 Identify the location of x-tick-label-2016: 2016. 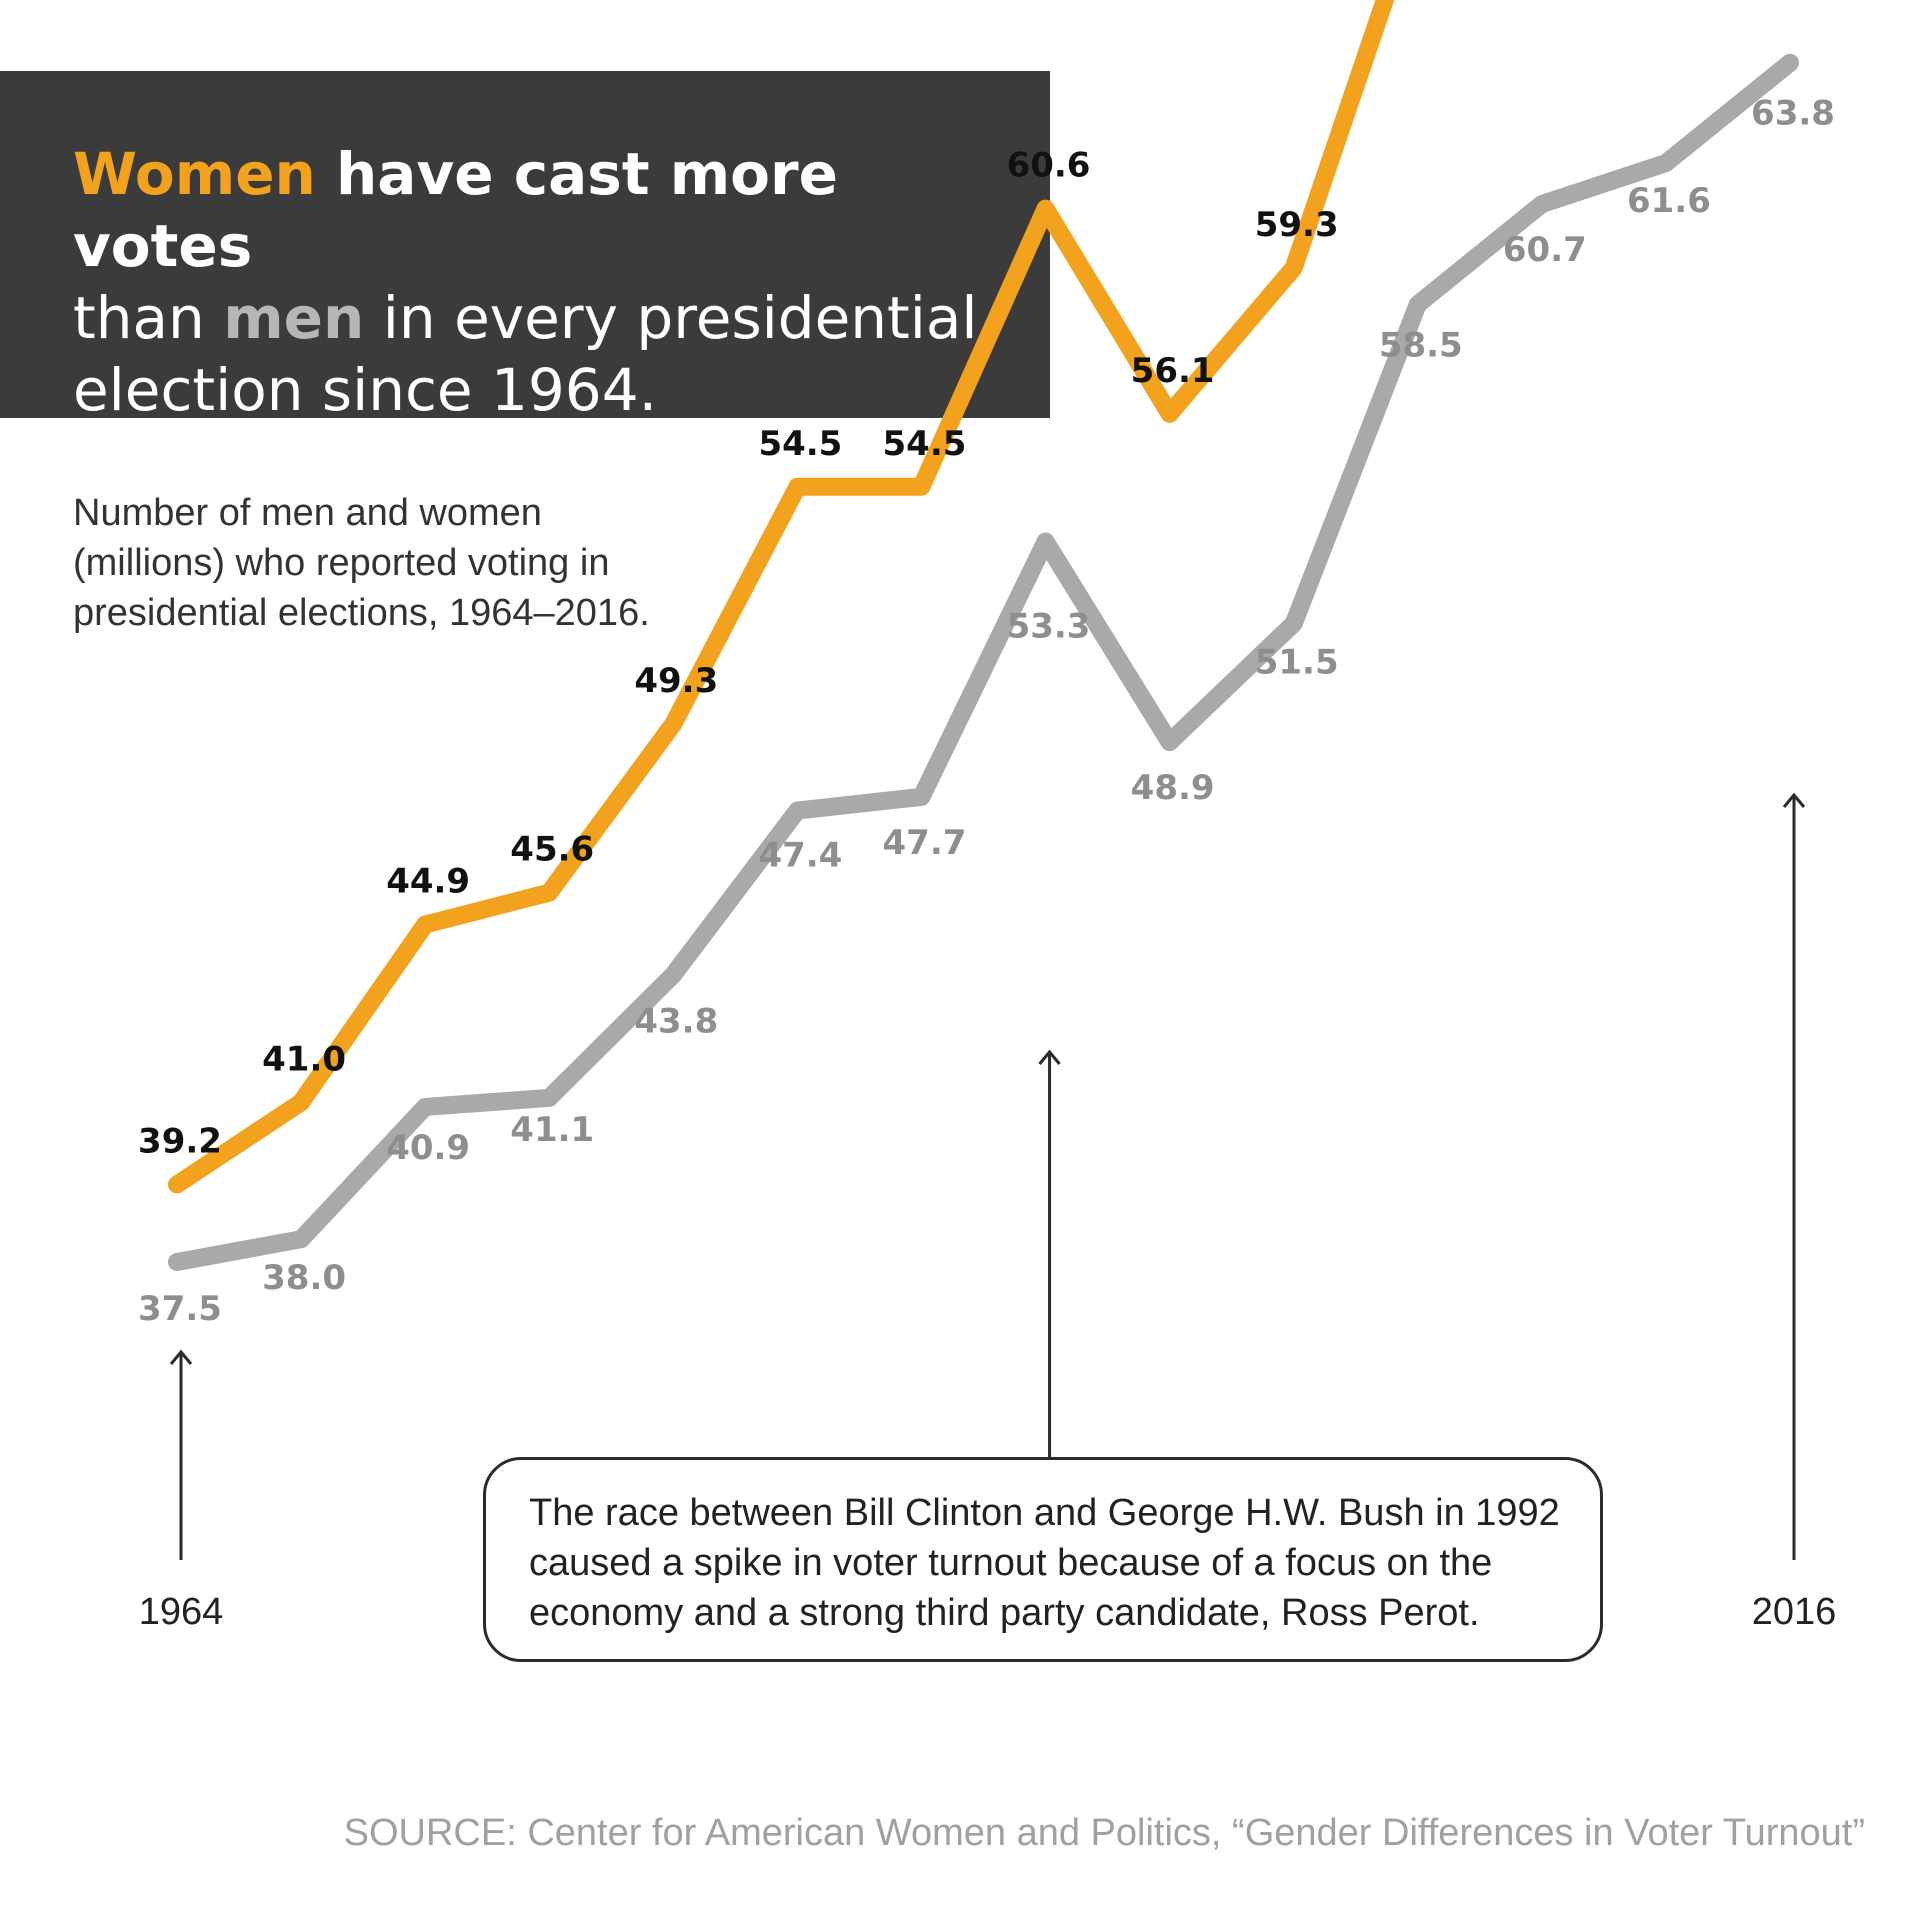
(1794, 1612).